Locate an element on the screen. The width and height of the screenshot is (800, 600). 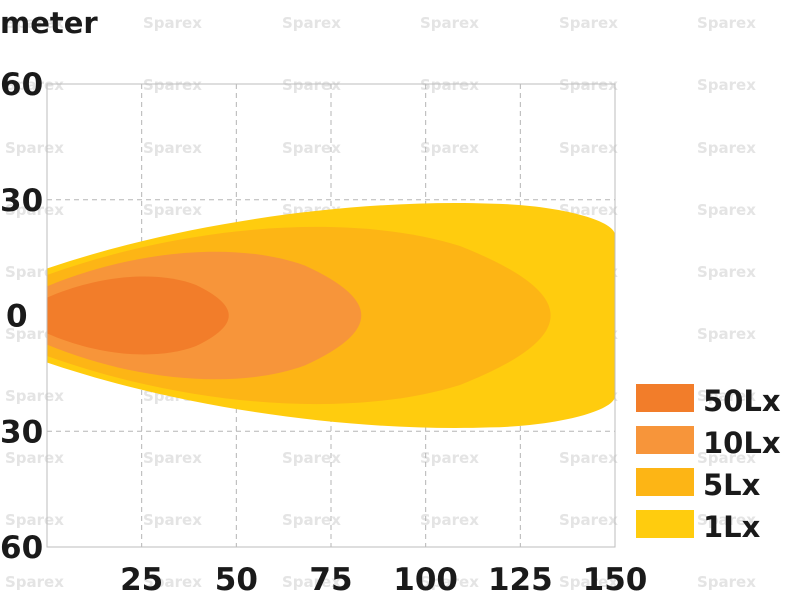
y-unit-label: meter is located at coordinates (49, 23).